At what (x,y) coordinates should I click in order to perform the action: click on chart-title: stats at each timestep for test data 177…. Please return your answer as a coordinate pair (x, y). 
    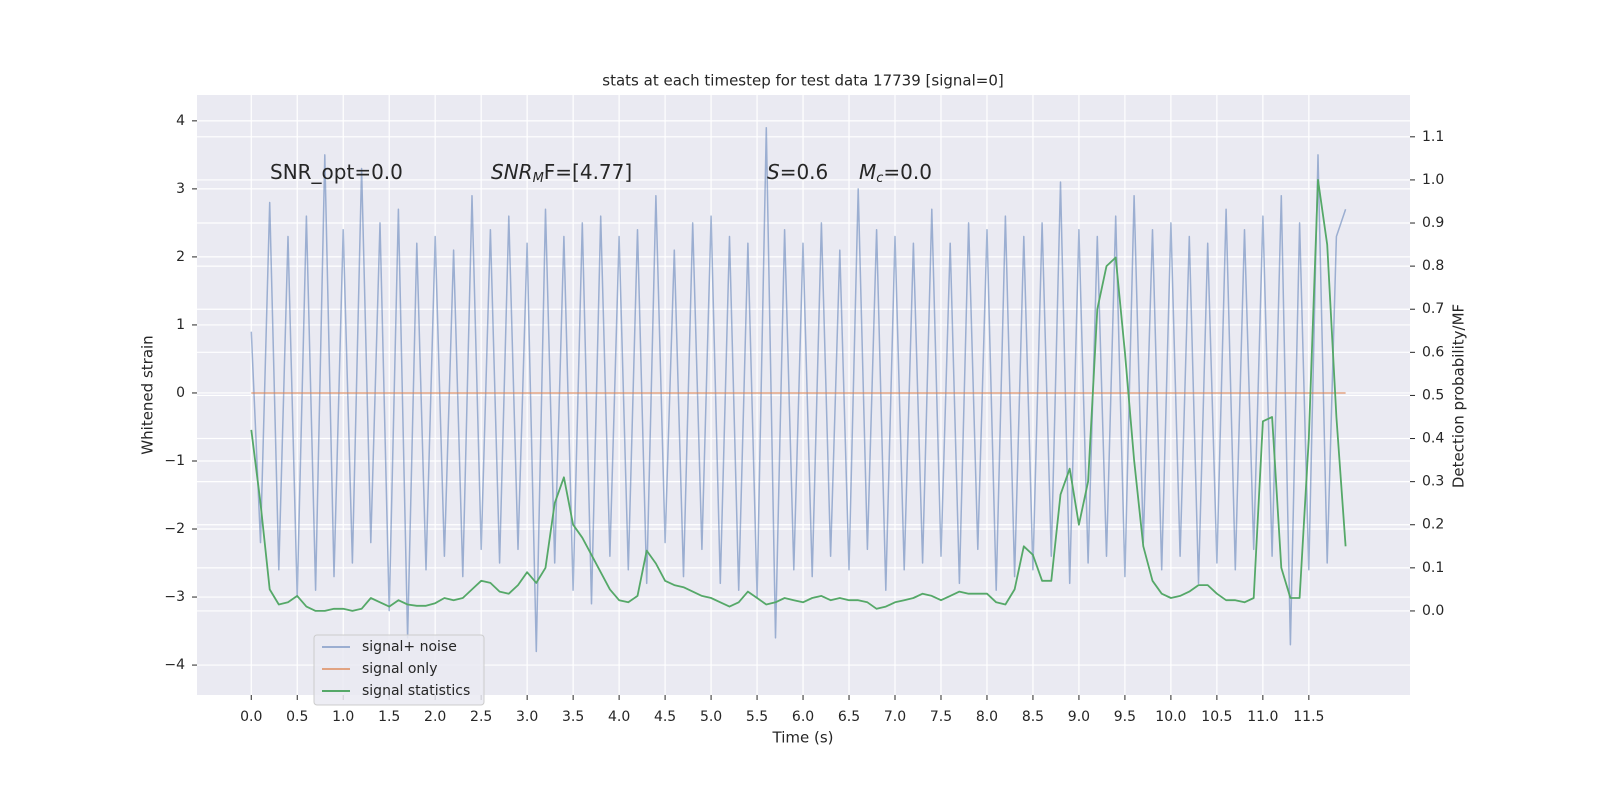
    Looking at the image, I should click on (802, 81).